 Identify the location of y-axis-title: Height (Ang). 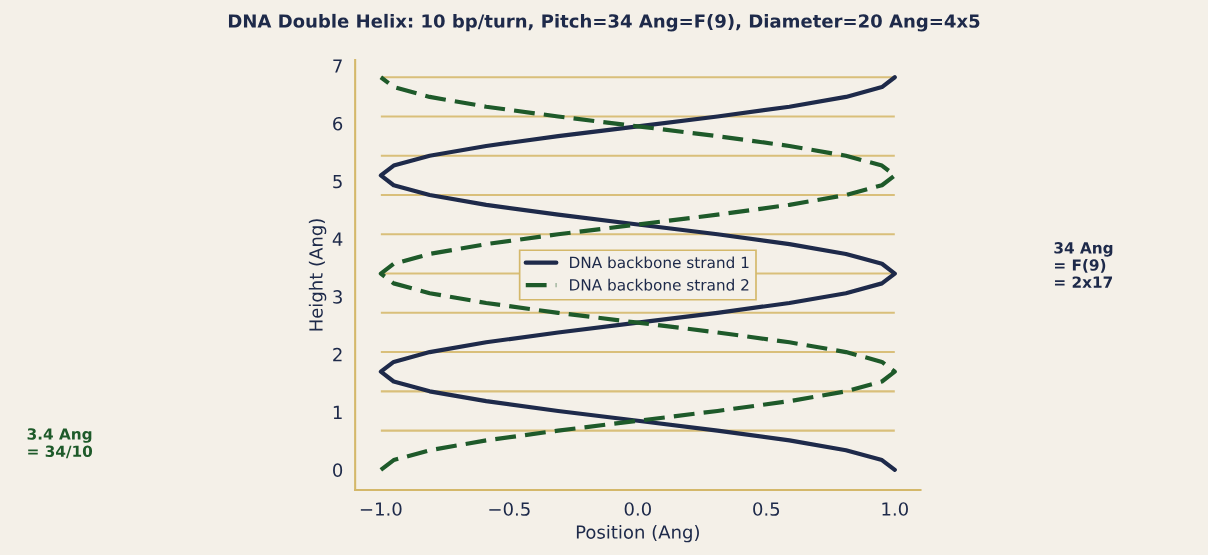
(317, 275).